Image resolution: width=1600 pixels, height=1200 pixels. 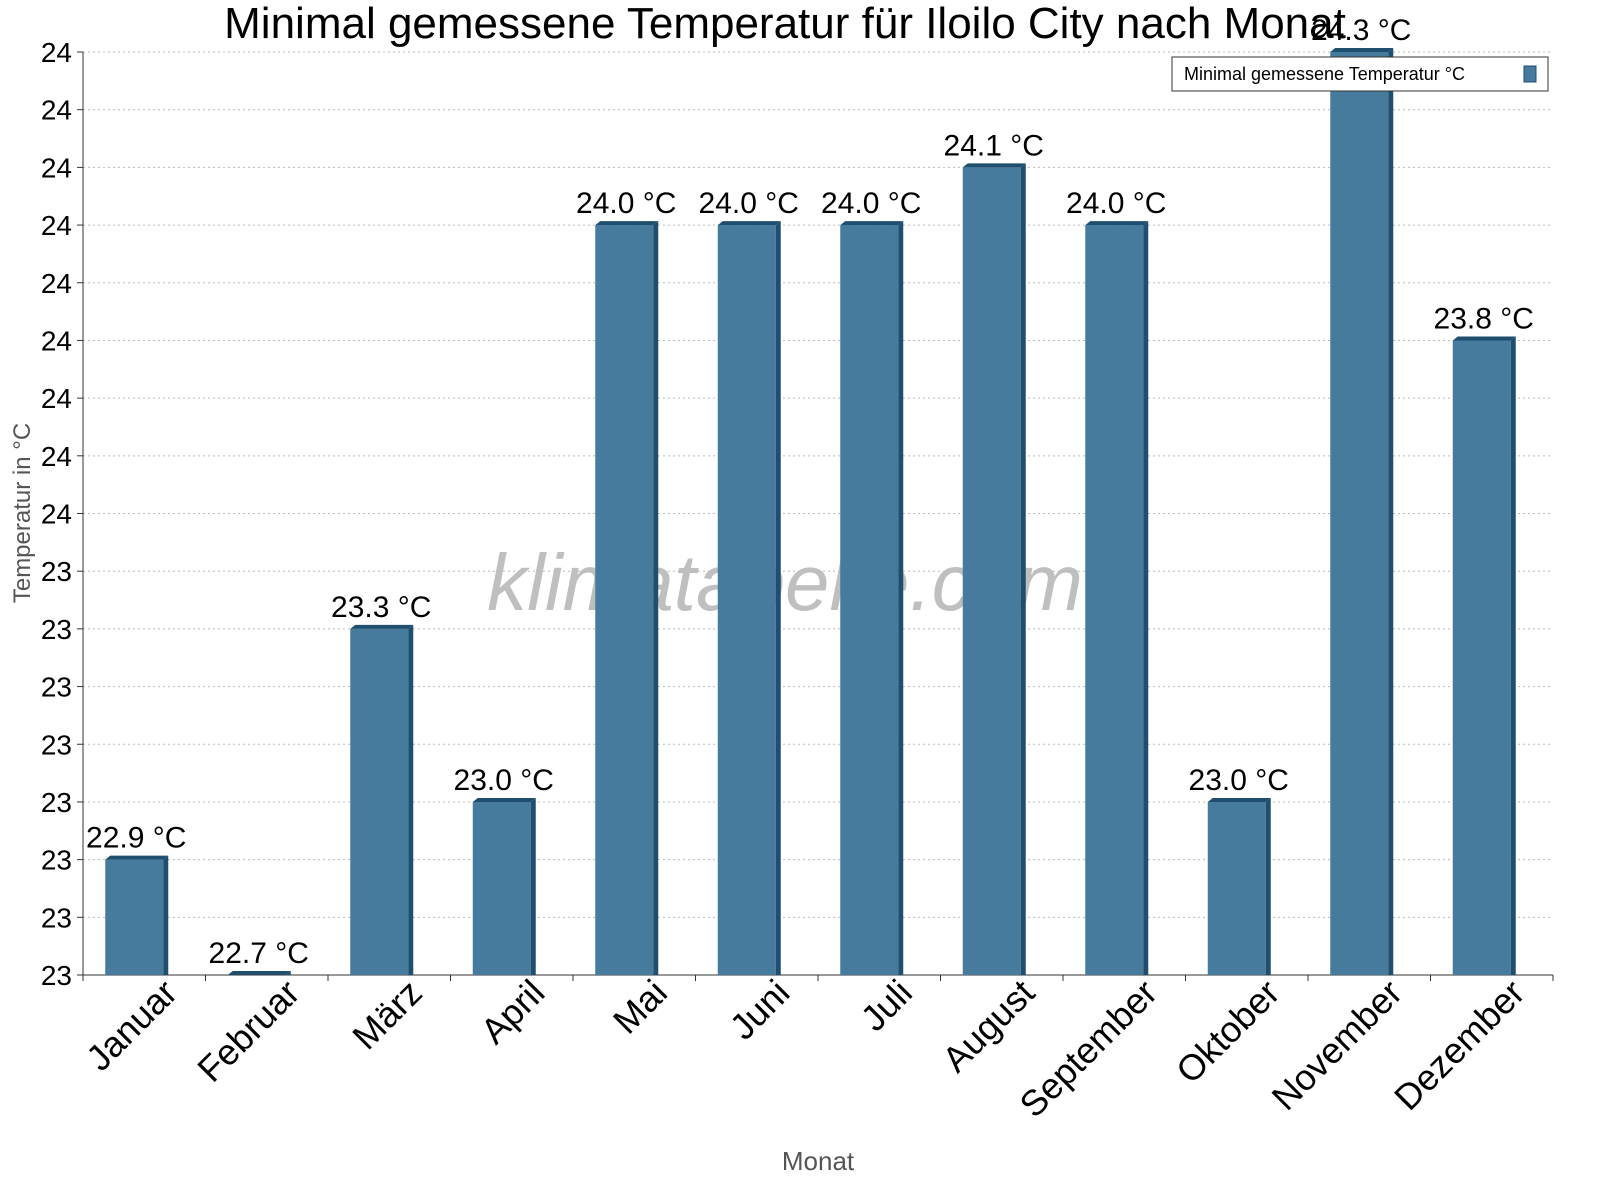 I want to click on x-tick-label: April, so click(x=512, y=1012).